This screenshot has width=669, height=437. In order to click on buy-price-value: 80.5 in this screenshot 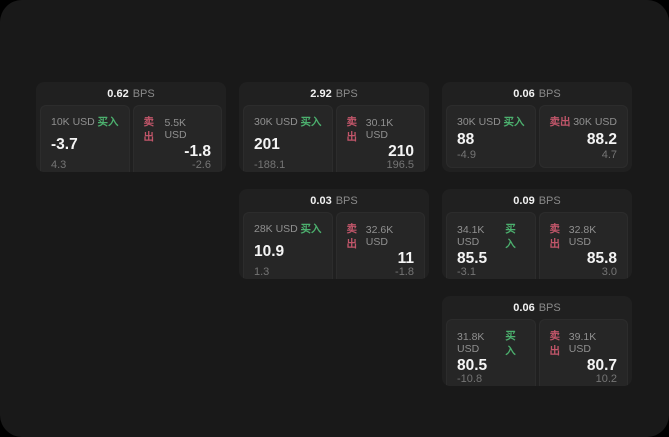, I will do `click(472, 365)`.